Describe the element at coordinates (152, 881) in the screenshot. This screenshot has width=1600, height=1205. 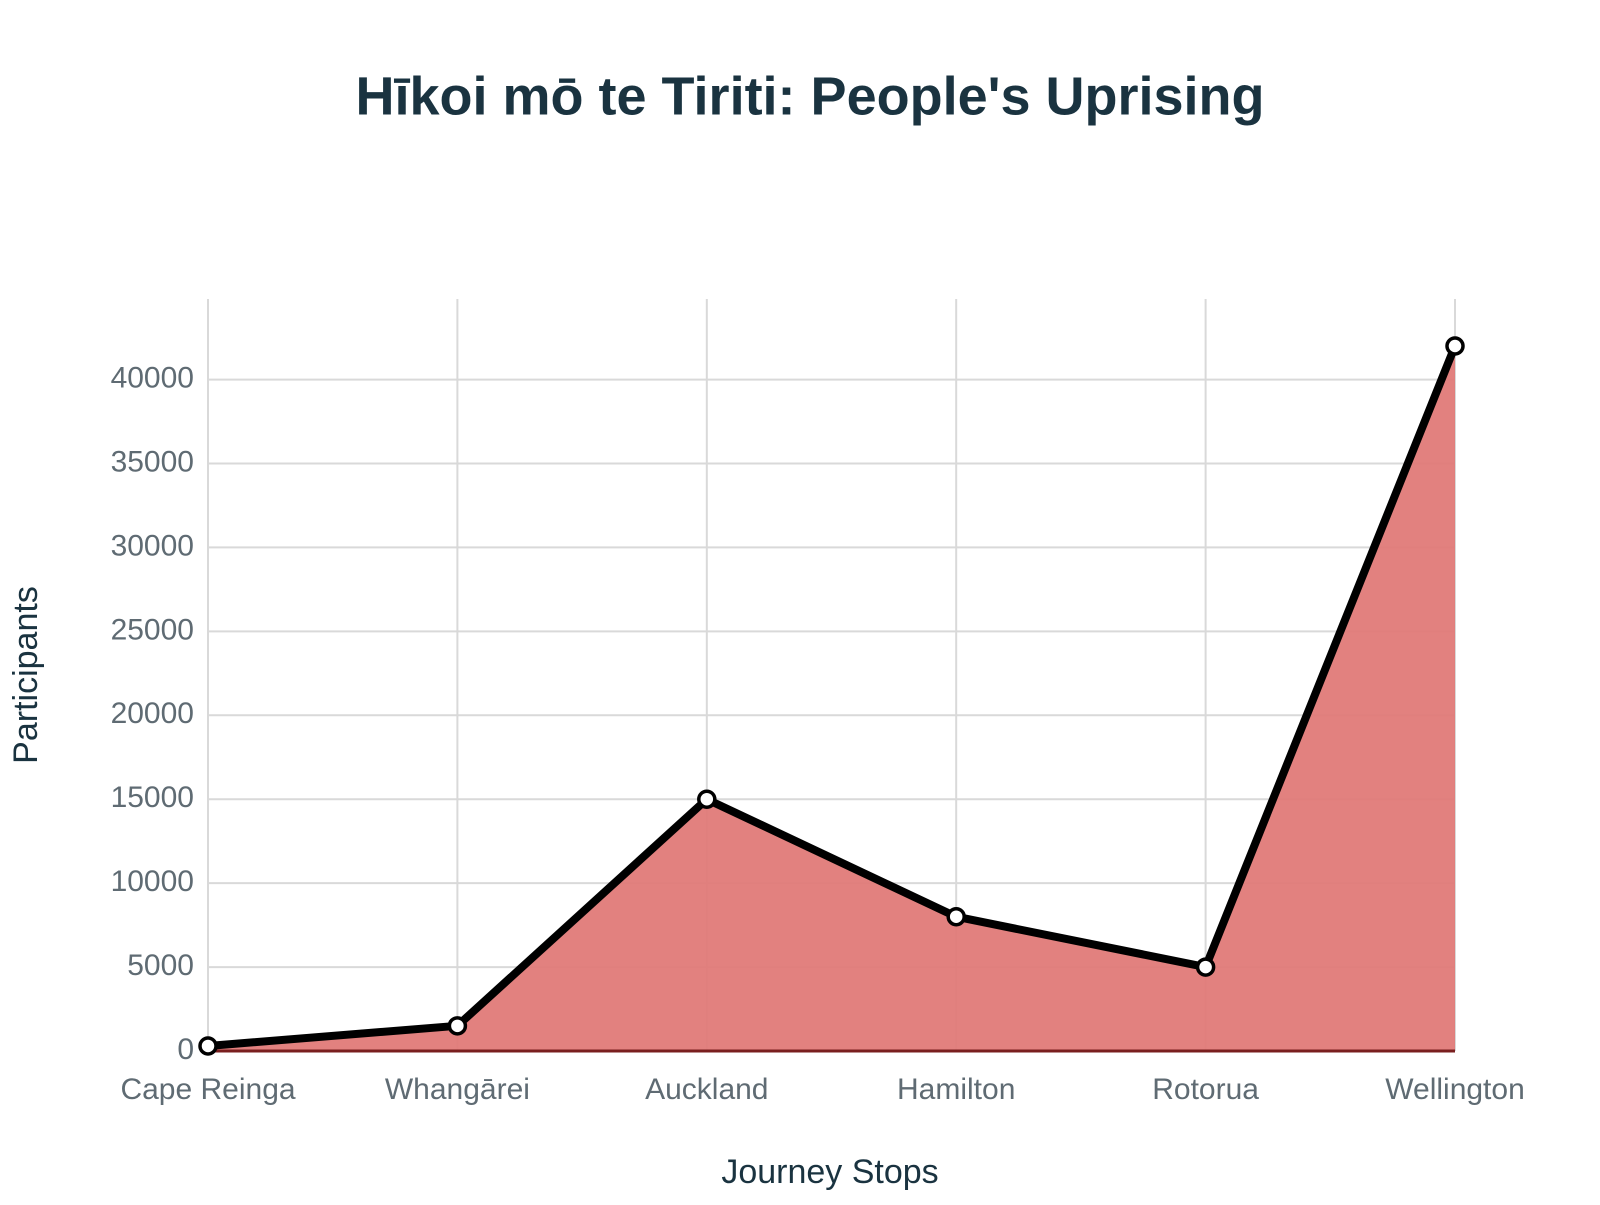
I see `y-tick-label: 10000` at that location.